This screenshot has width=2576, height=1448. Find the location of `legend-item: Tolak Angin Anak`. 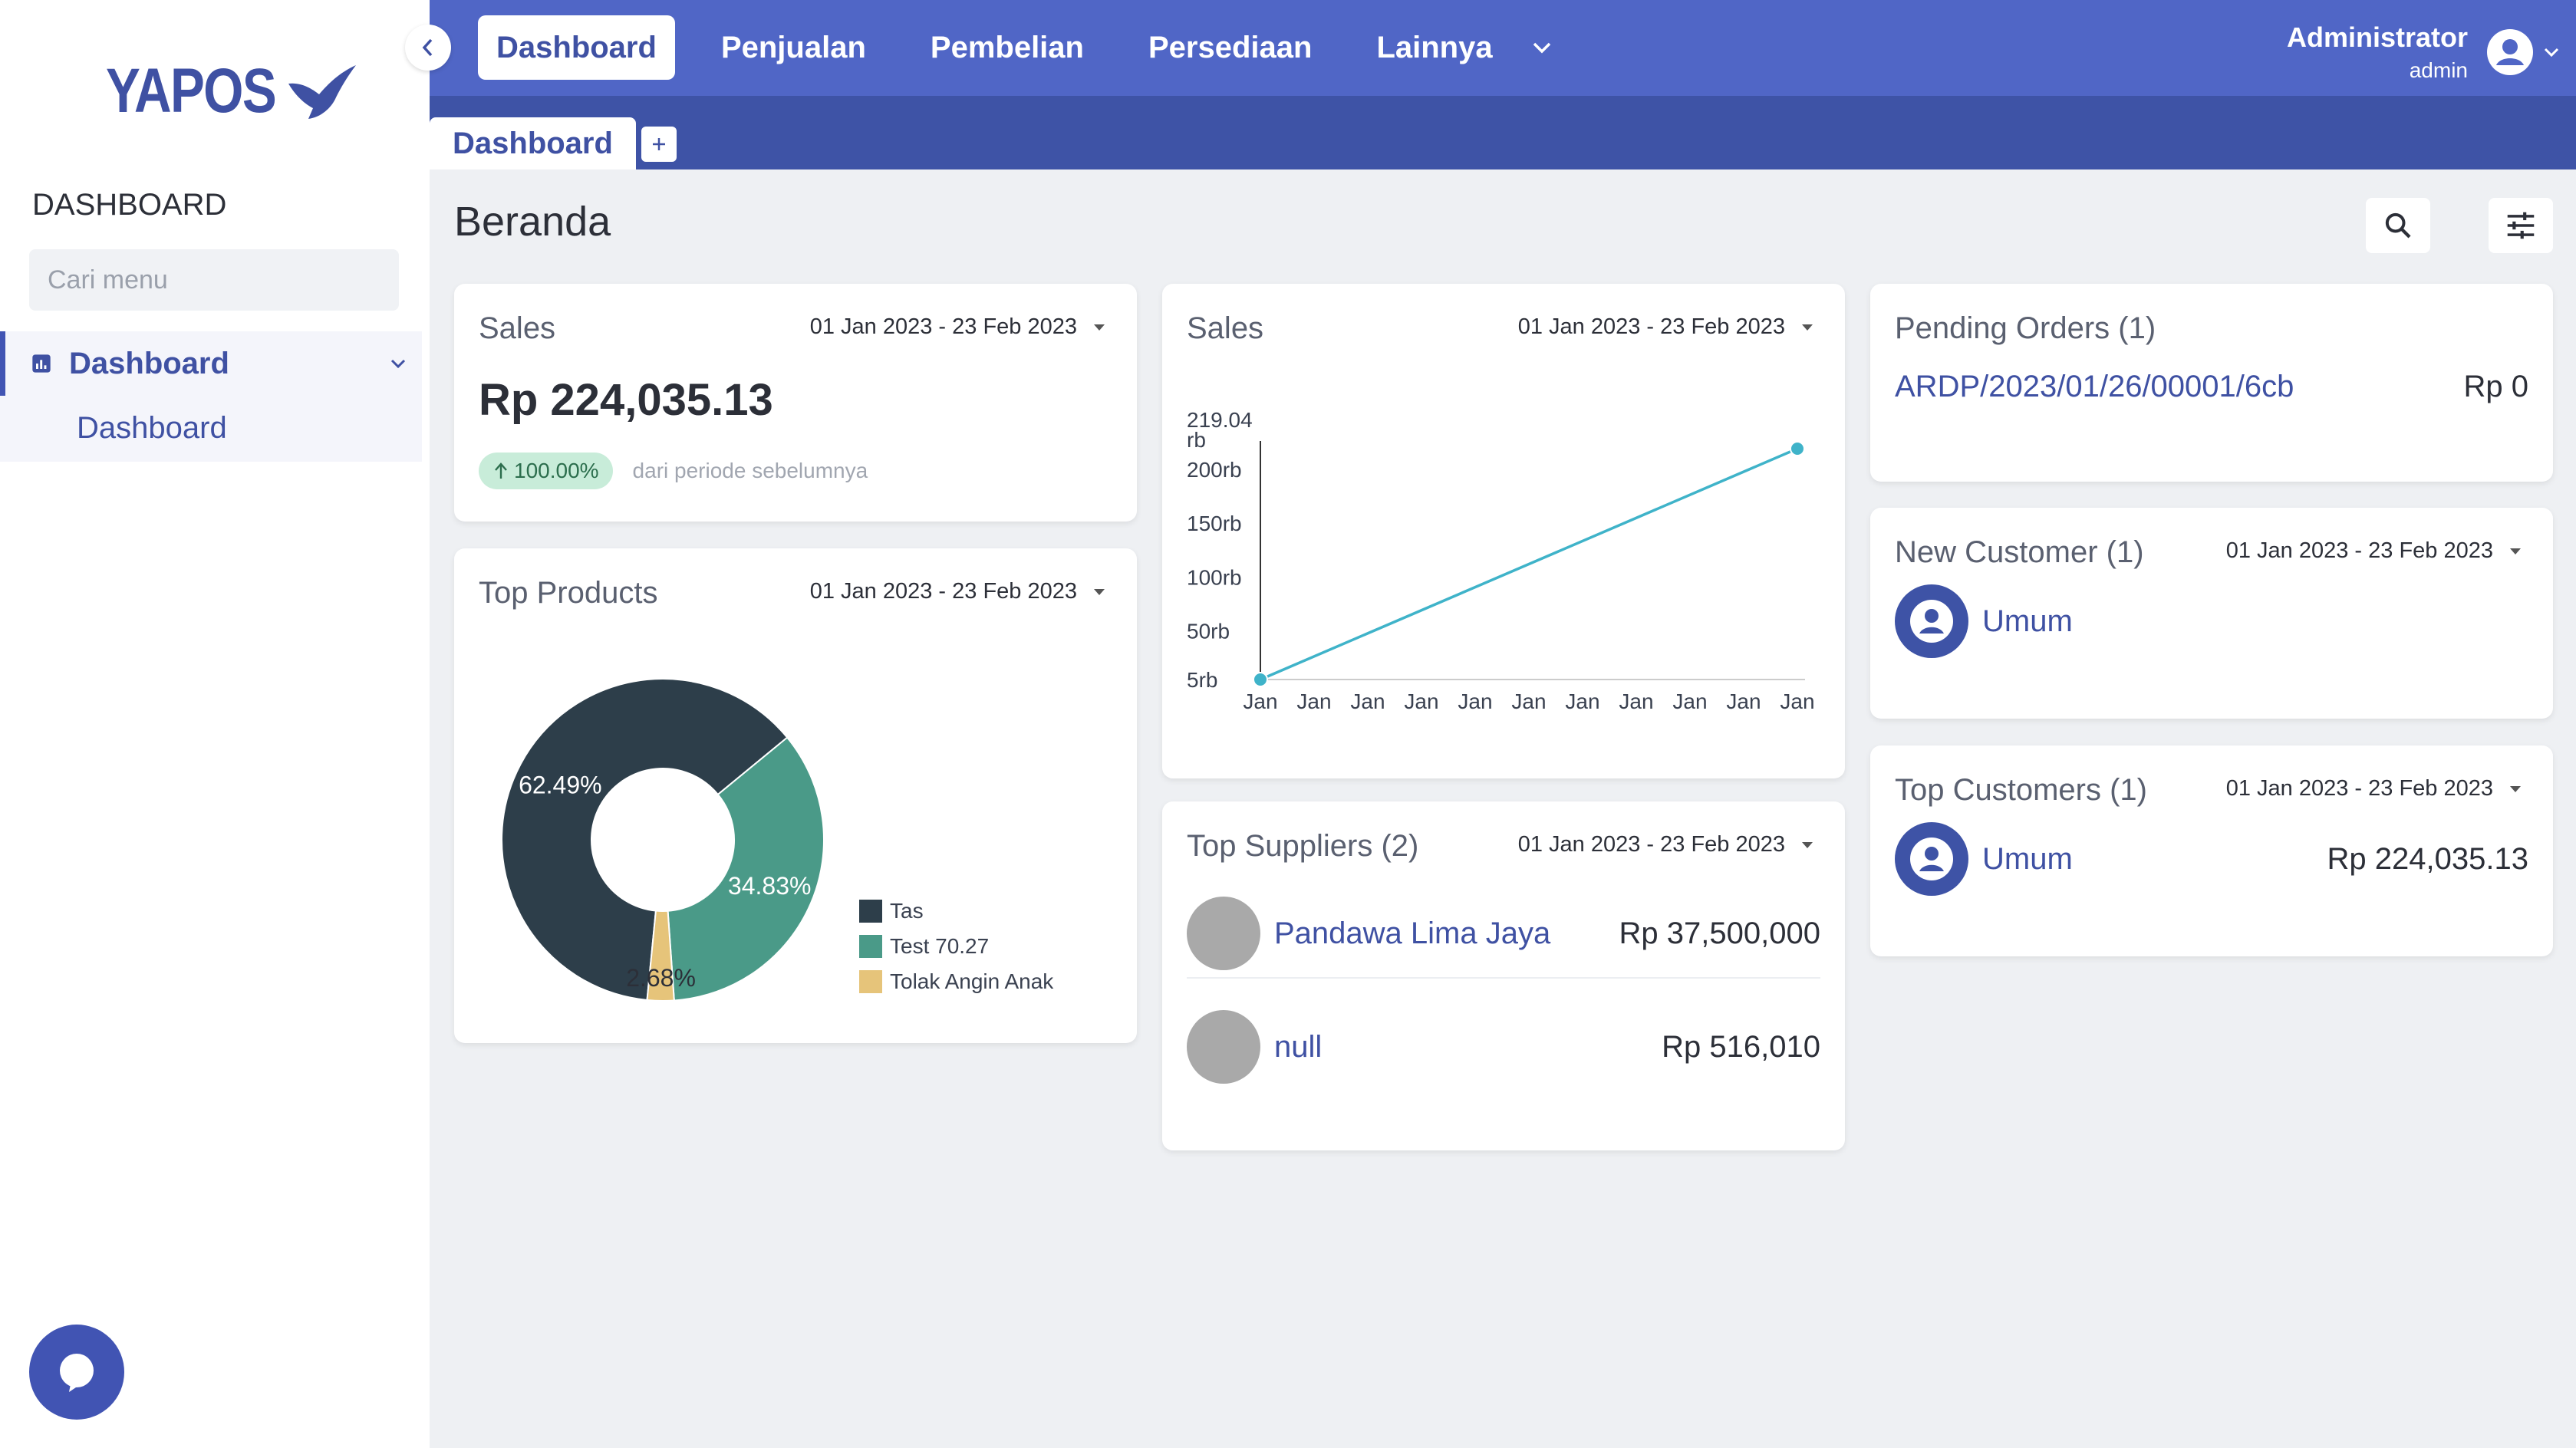

legend-item: Tolak Angin Anak is located at coordinates (956, 981).